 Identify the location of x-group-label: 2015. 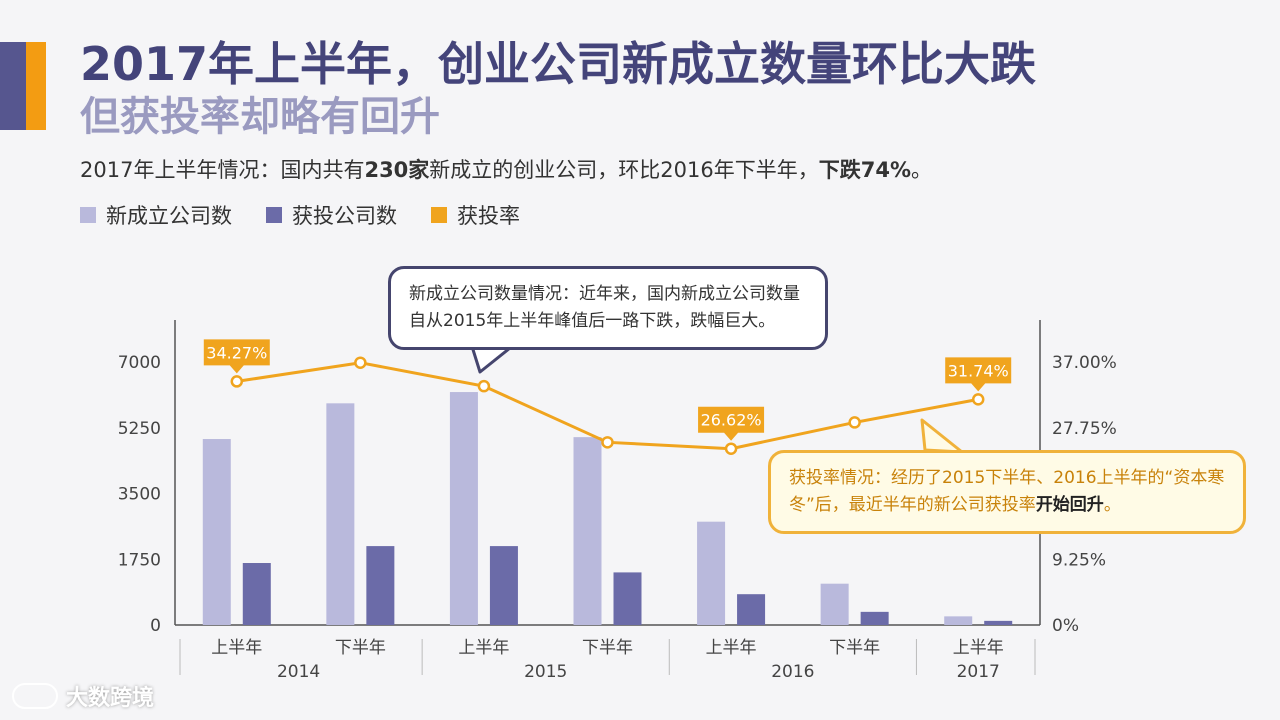
(545, 672).